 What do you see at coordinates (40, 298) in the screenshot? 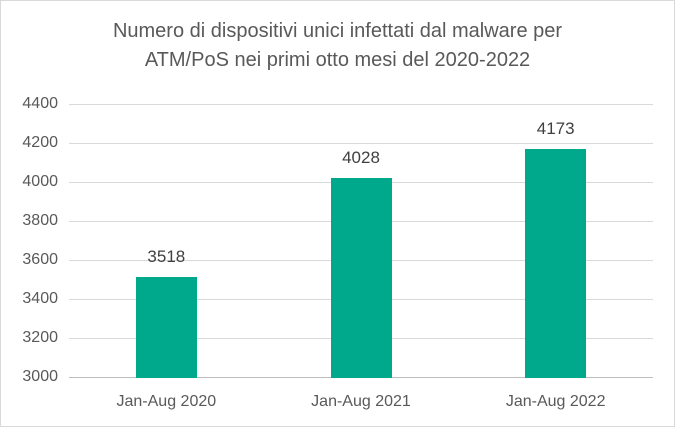
I see `y-axis-tick-label: 3400` at bounding box center [40, 298].